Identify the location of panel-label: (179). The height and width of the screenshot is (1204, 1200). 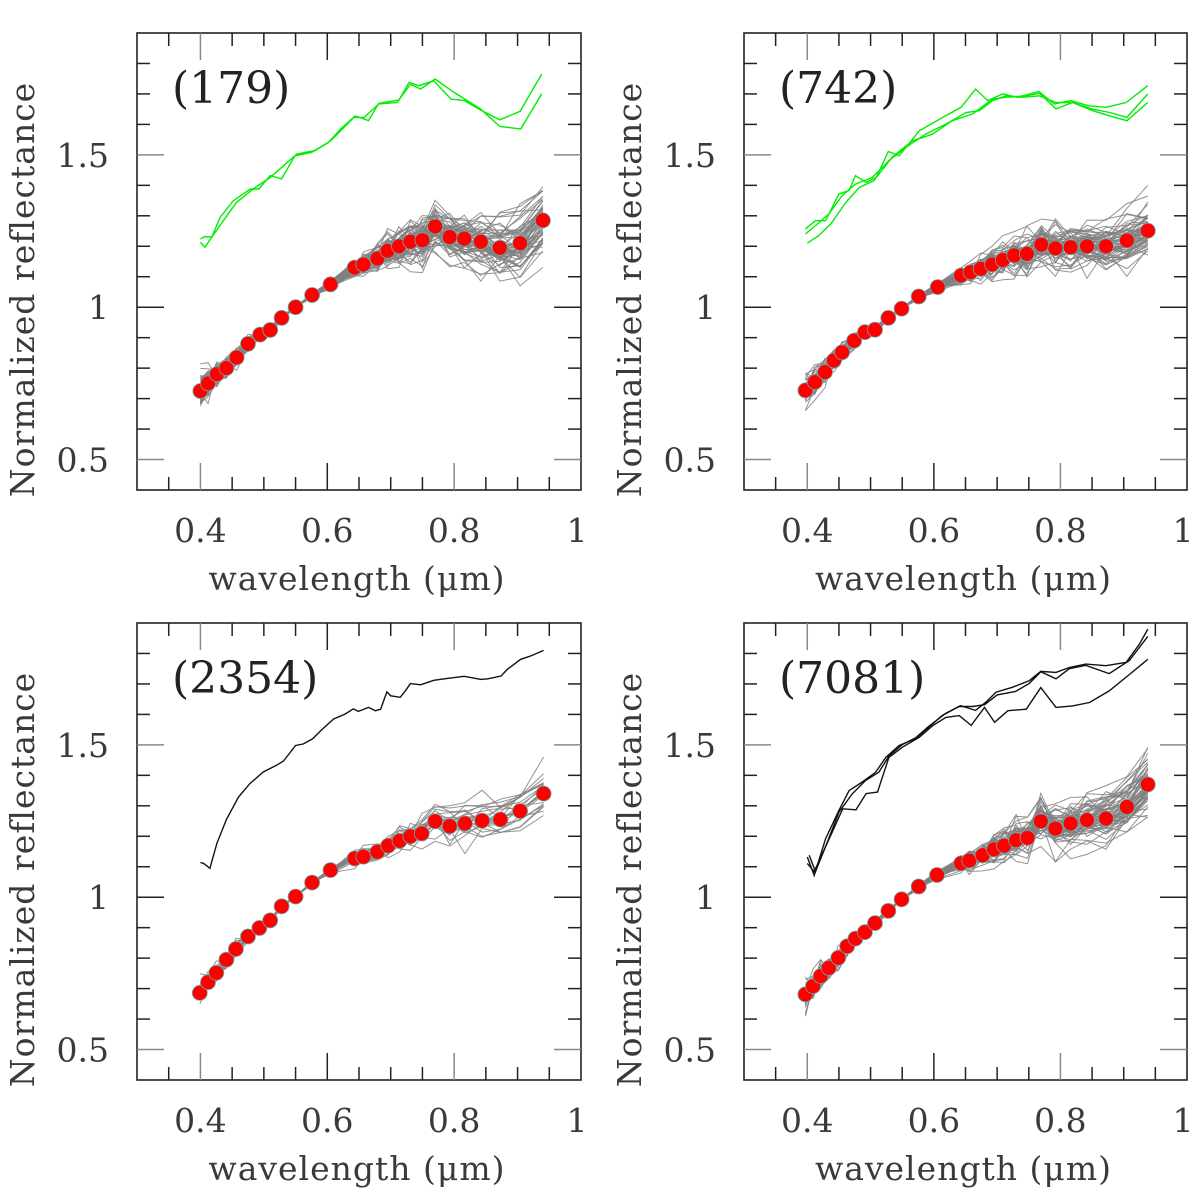
(231, 88).